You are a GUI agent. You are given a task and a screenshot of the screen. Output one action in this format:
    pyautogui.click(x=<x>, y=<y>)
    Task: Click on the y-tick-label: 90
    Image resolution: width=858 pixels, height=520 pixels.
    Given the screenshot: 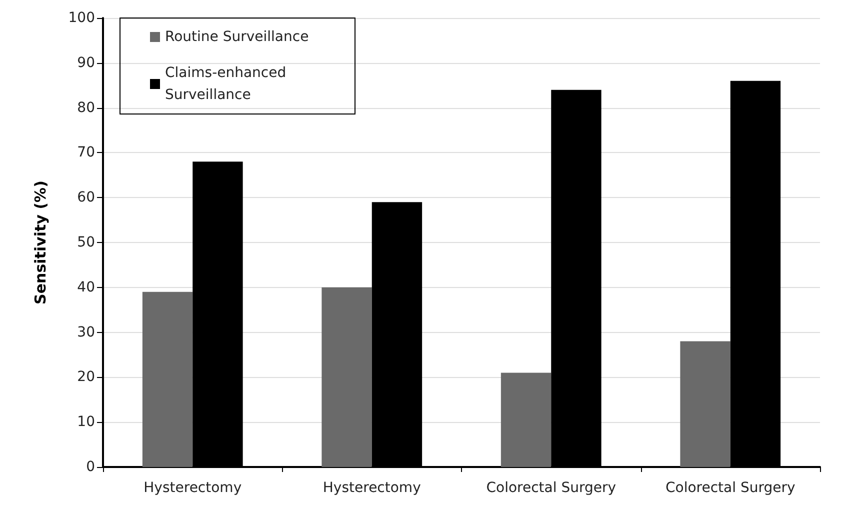 What is the action you would take?
    pyautogui.click(x=86, y=62)
    